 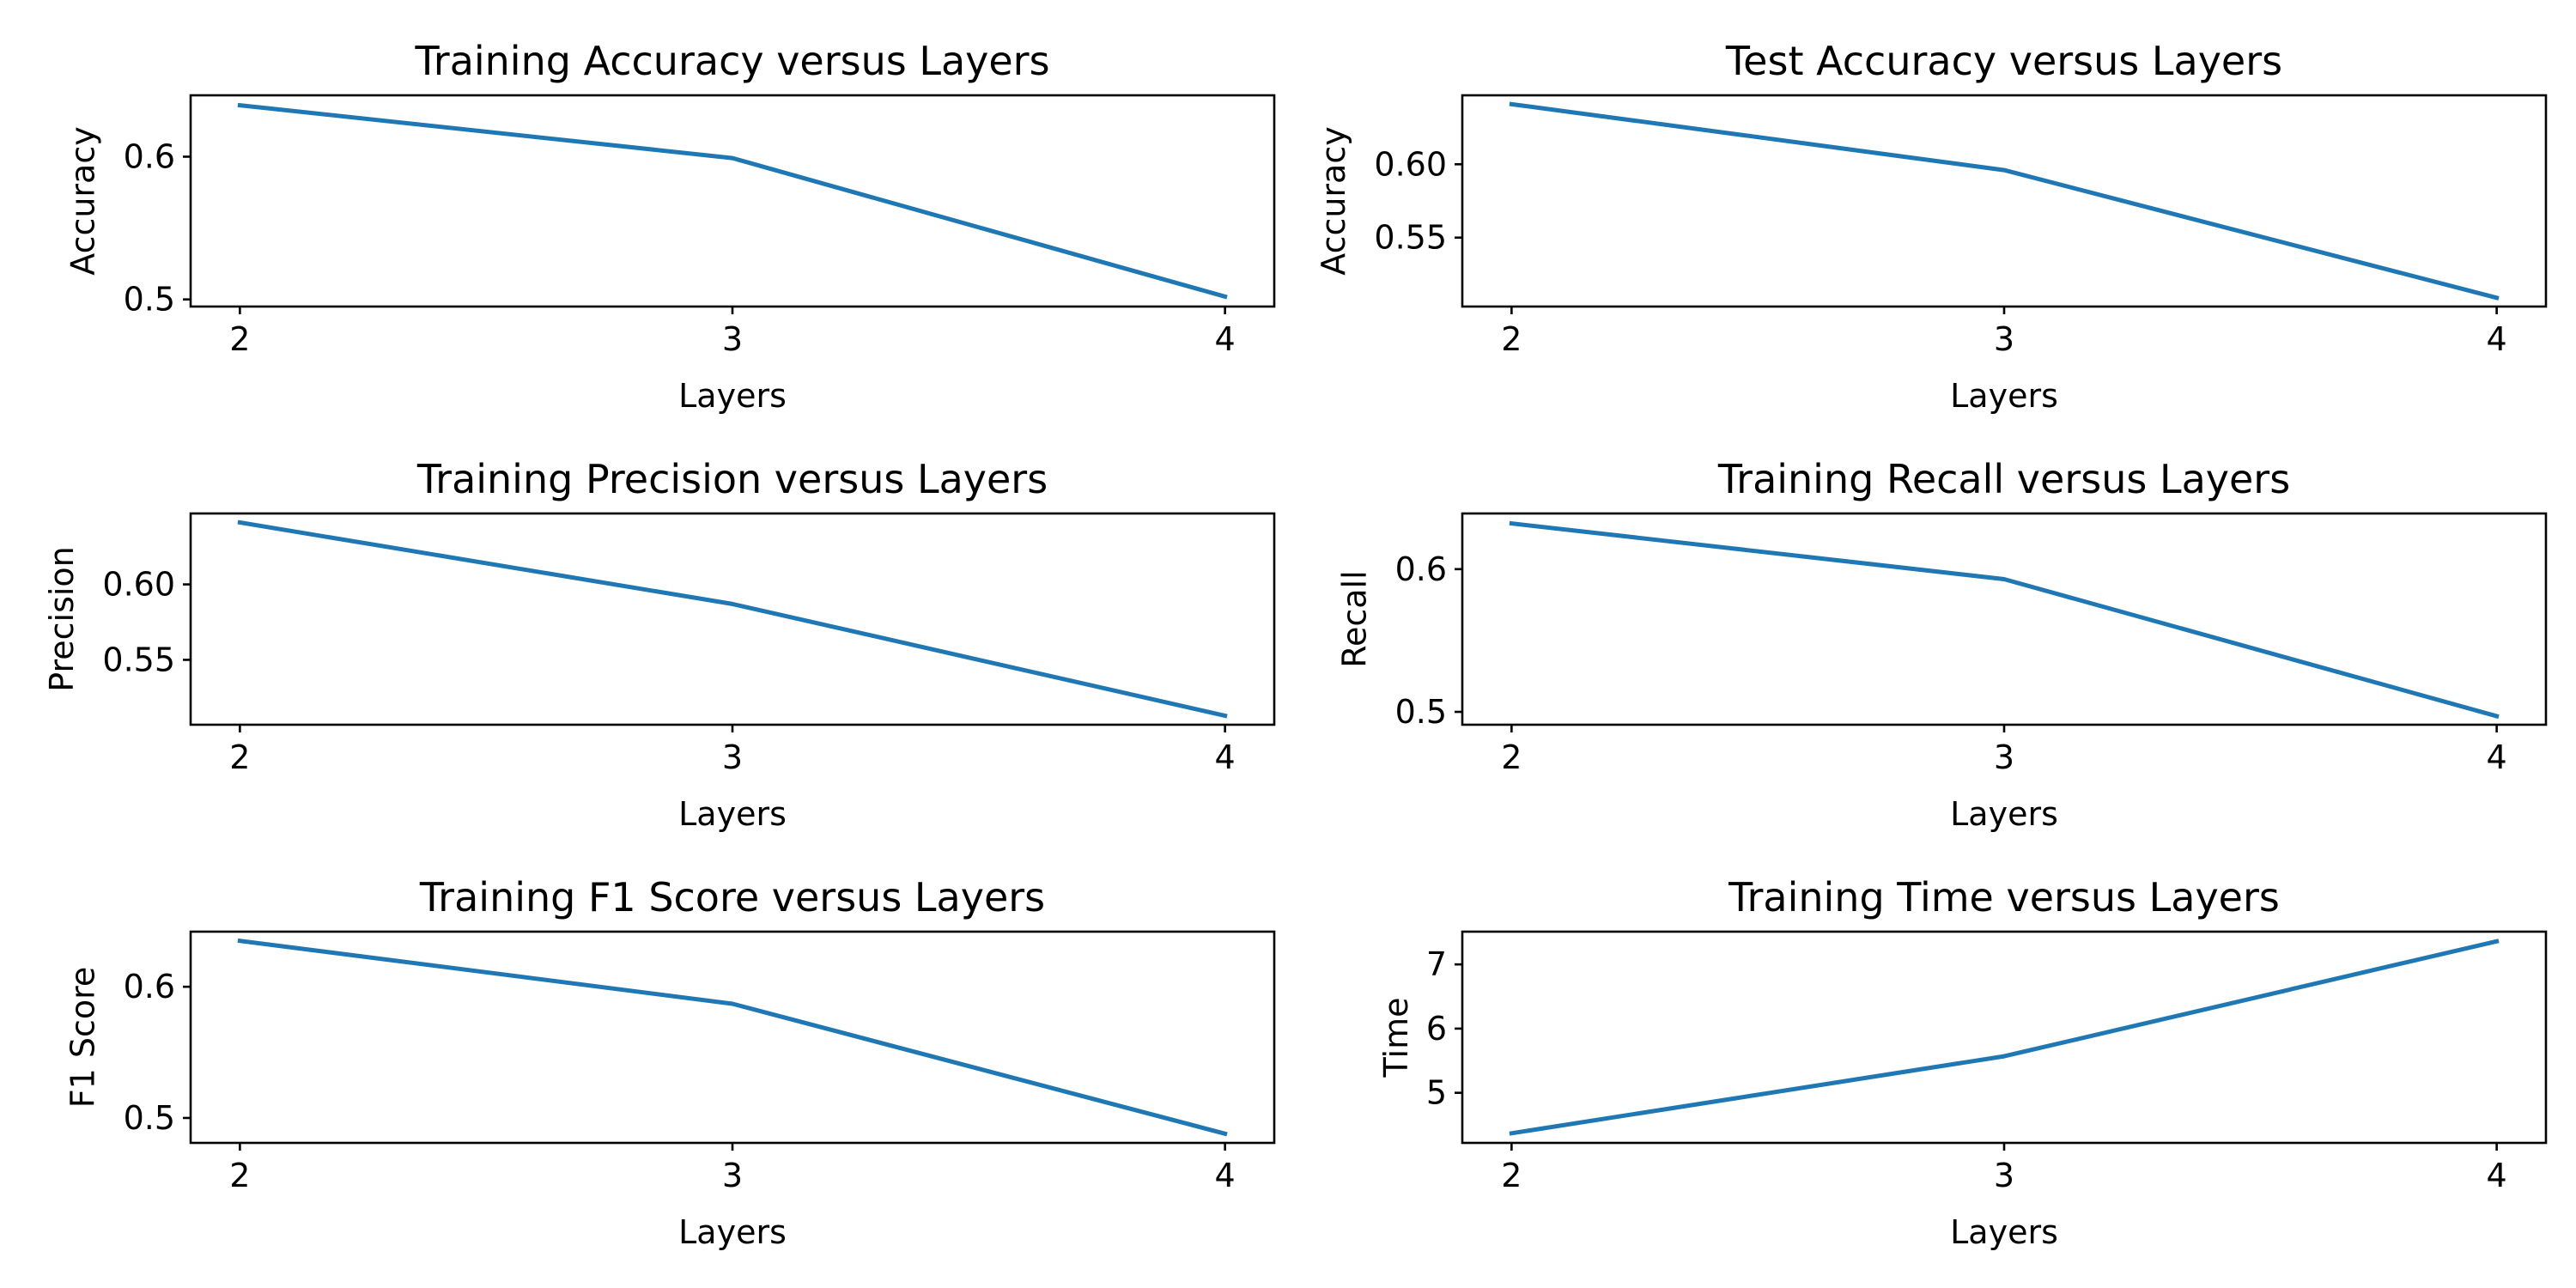 What do you see at coordinates (2004, 897) in the screenshot?
I see `chart-title: Training Time versus Layers` at bounding box center [2004, 897].